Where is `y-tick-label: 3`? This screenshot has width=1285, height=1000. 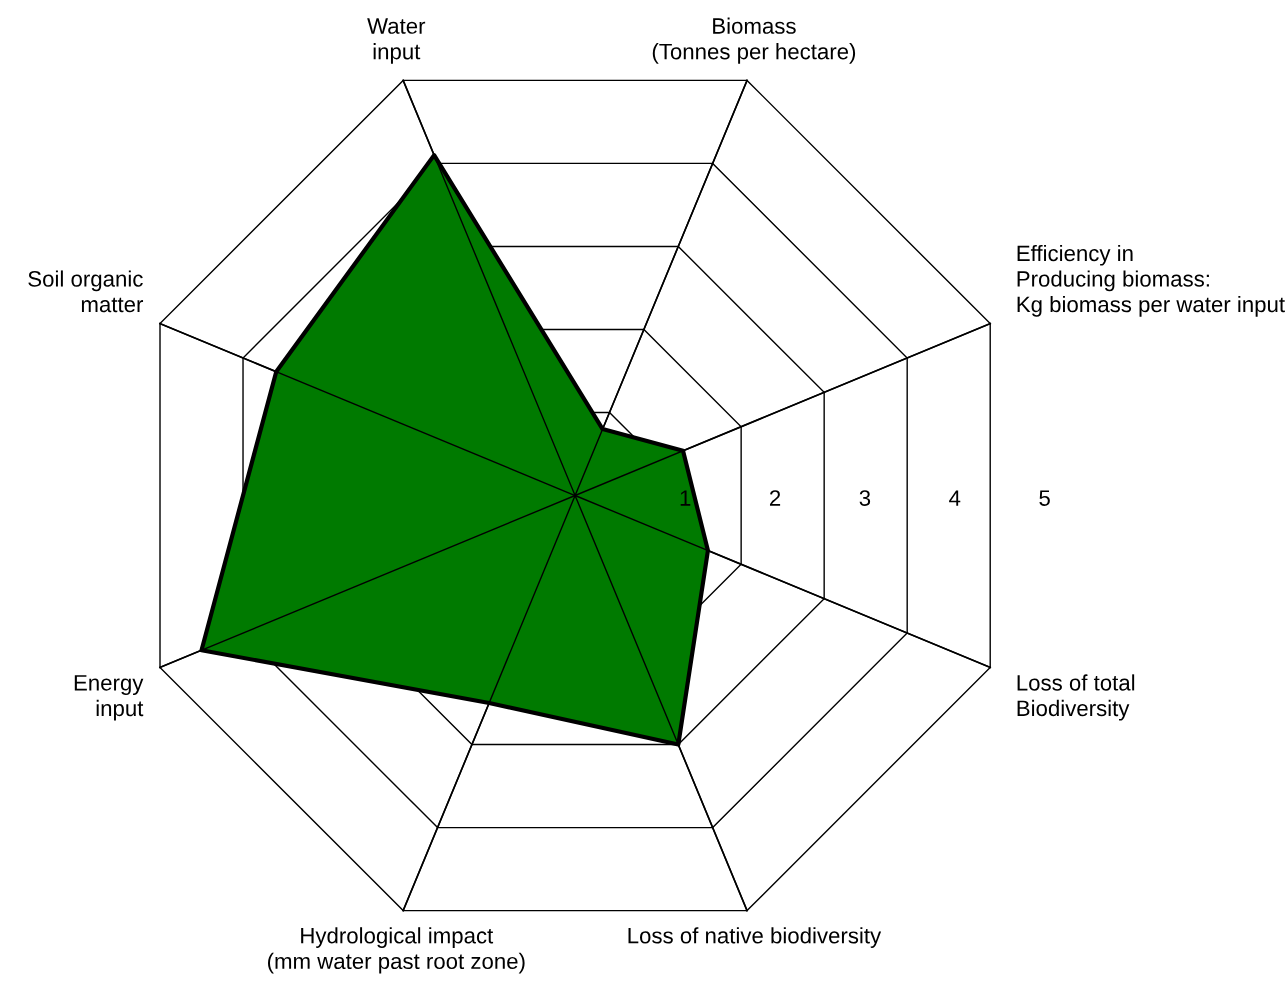 y-tick-label: 3 is located at coordinates (865, 498).